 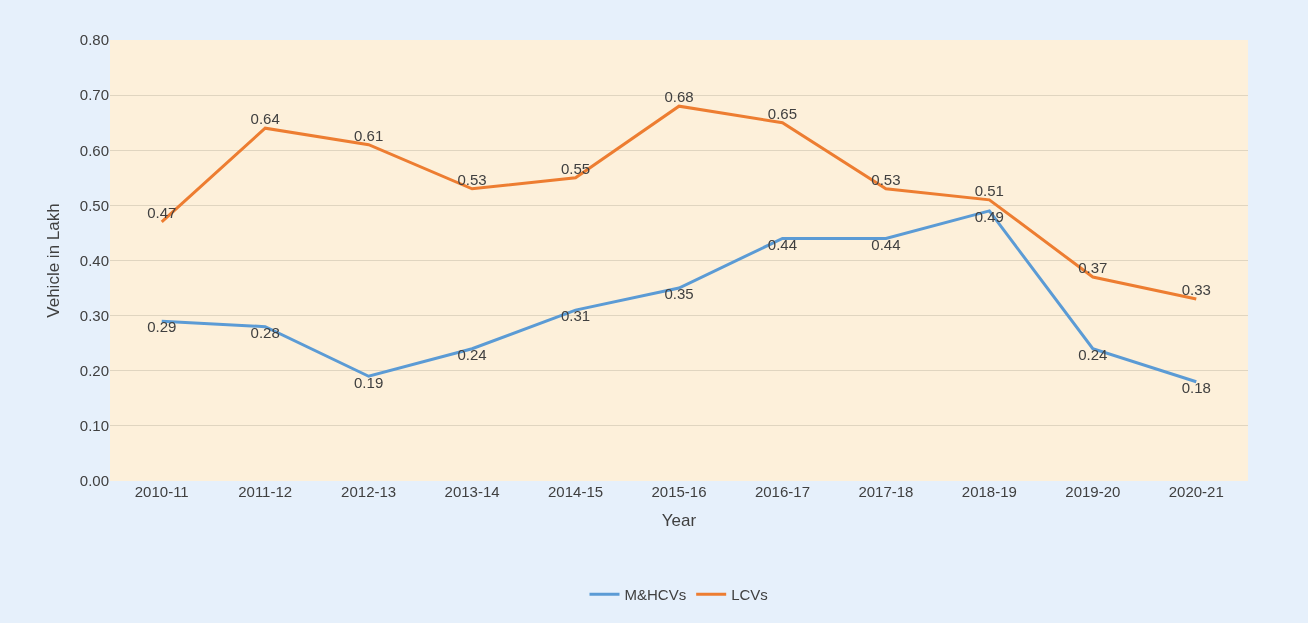 What do you see at coordinates (265, 491) in the screenshot?
I see `x-tick-label: 2011-12` at bounding box center [265, 491].